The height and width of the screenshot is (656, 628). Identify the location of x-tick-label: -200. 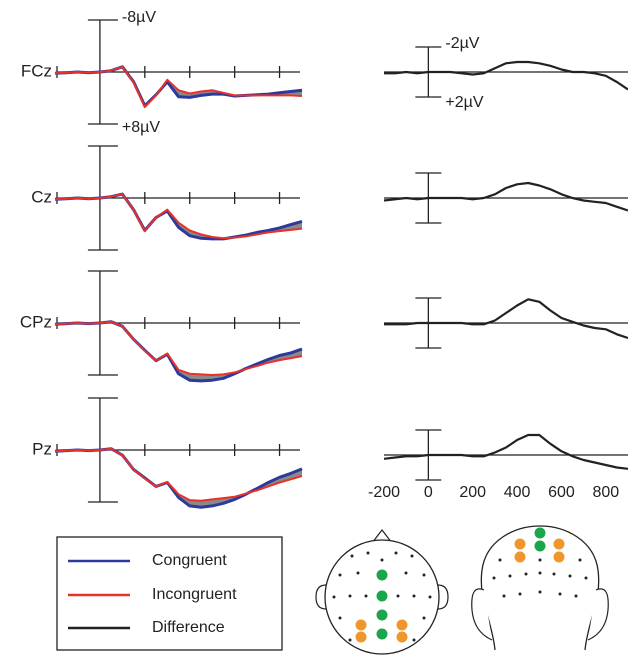
(384, 492).